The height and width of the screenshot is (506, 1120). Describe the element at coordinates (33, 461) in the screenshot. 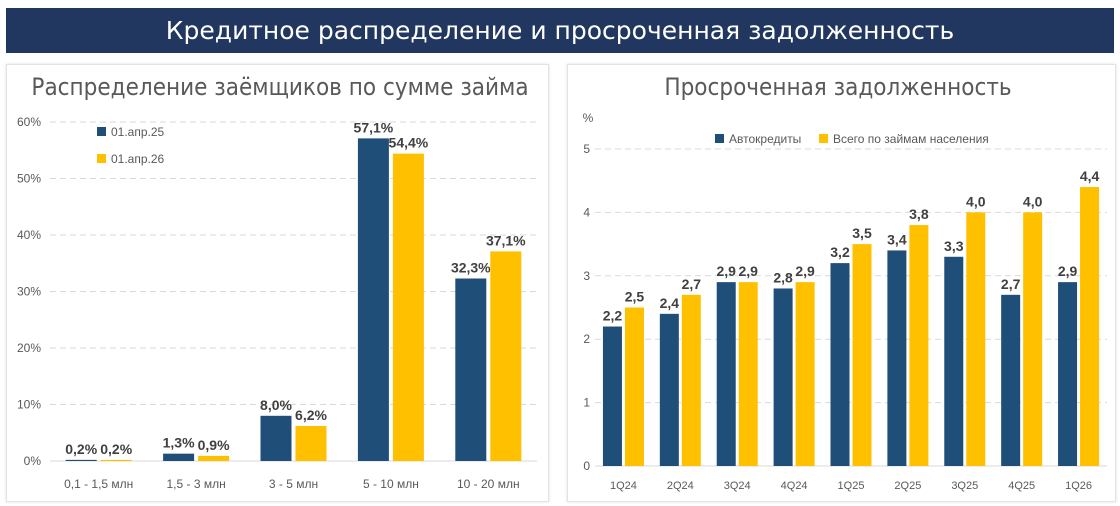

I see `y-tick-label: 0%` at that location.